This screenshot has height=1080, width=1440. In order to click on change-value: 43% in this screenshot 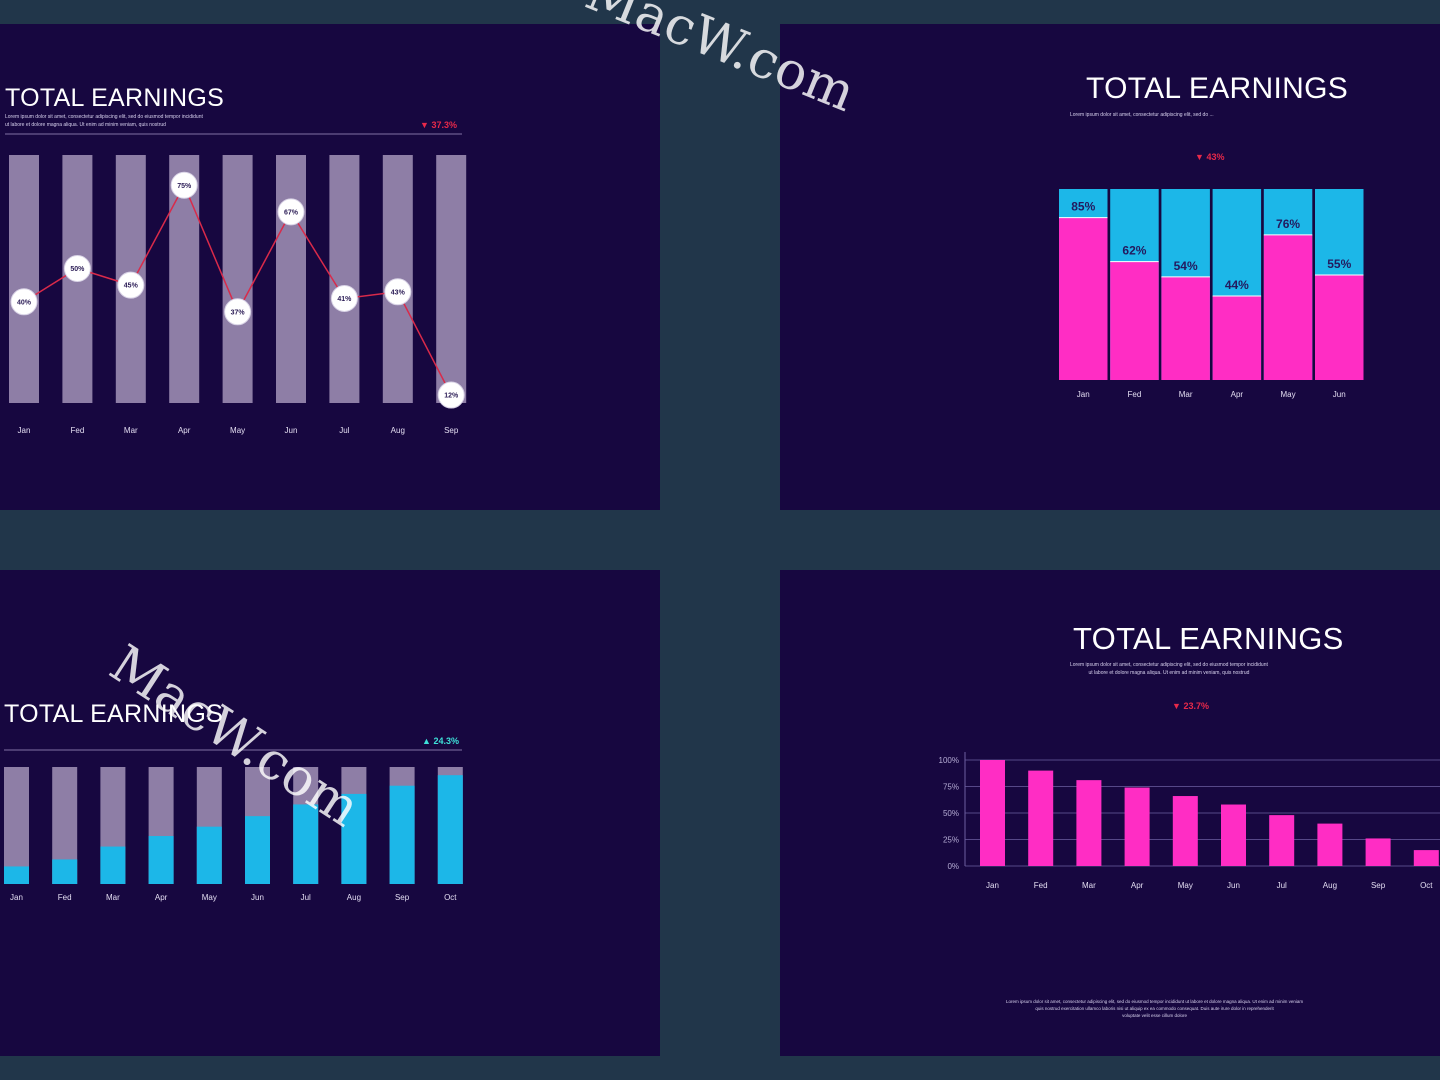, I will do `click(1215, 157)`.